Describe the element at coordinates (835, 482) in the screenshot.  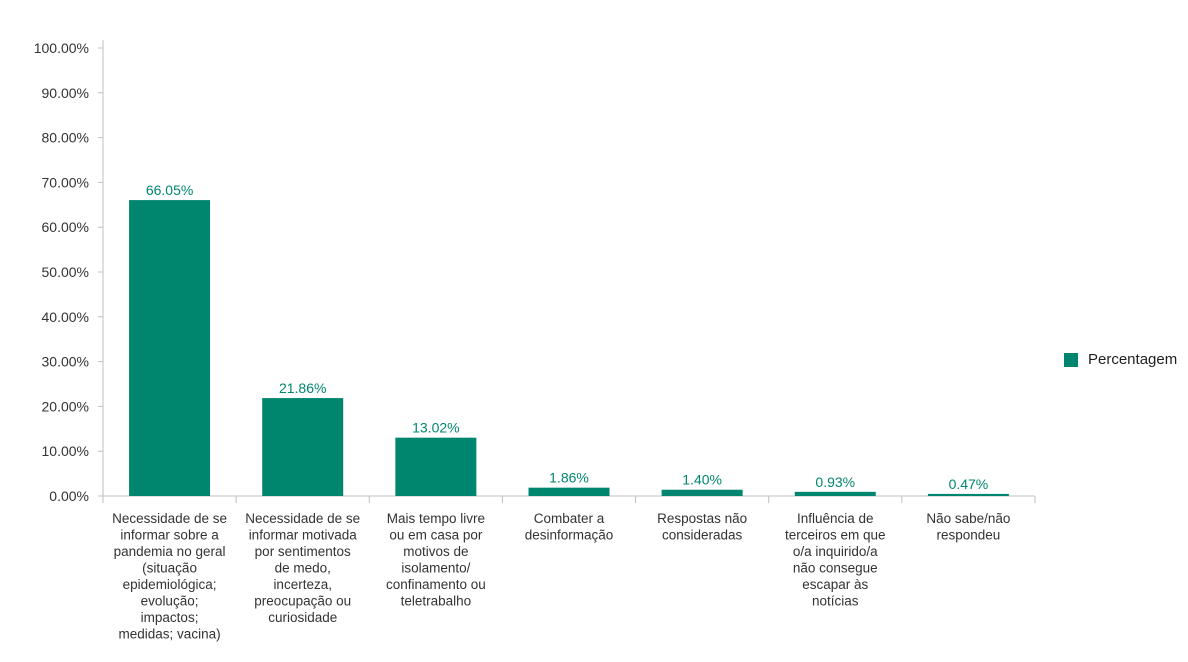
I see `bar-value-label: 0.93%` at that location.